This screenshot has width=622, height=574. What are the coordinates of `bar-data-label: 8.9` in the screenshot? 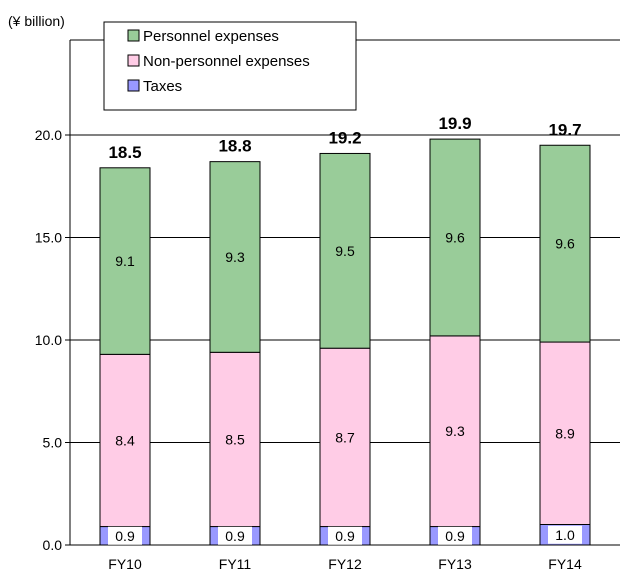 It's located at (565, 433).